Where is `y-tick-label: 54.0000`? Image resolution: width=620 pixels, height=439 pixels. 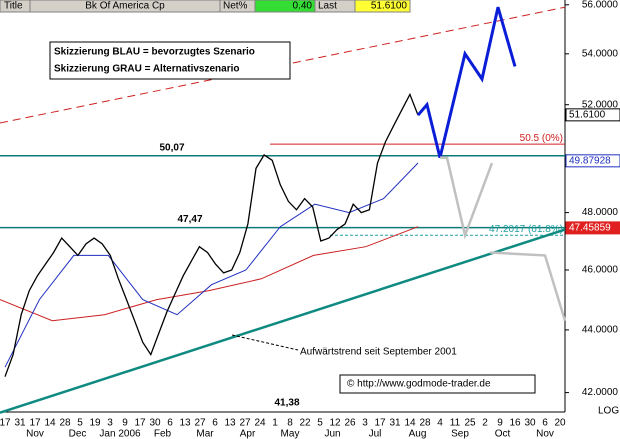
y-tick-label: 54.0000 is located at coordinates (600, 53).